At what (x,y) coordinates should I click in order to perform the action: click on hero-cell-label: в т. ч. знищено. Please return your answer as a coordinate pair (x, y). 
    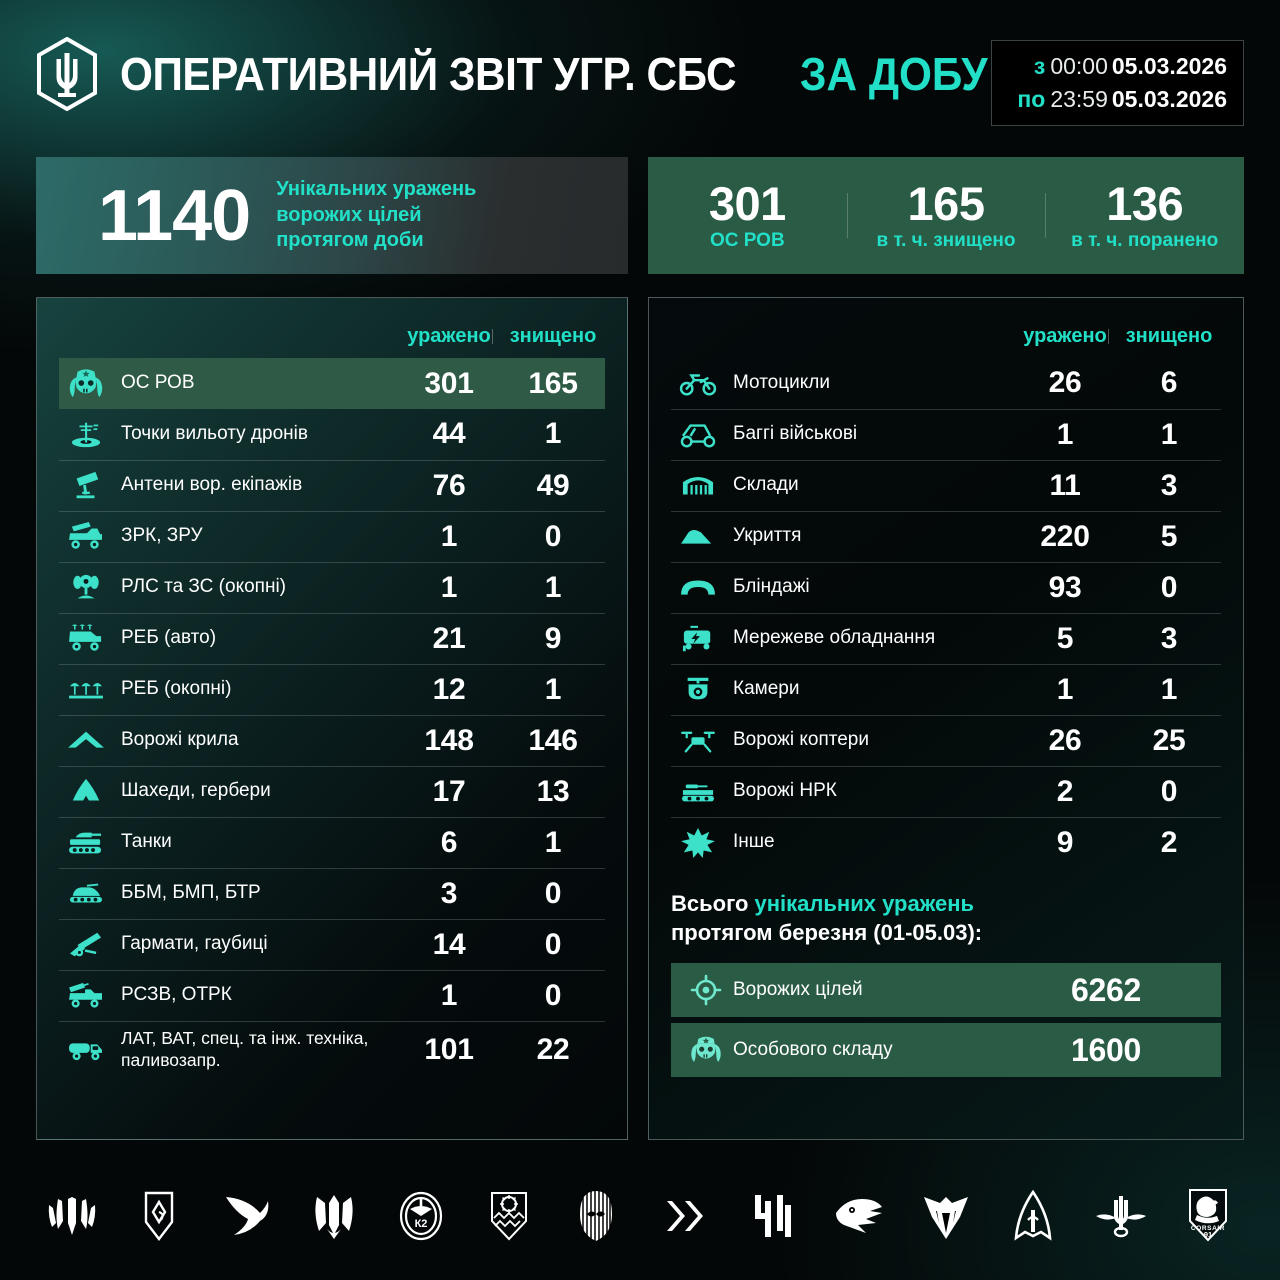
    Looking at the image, I should click on (946, 241).